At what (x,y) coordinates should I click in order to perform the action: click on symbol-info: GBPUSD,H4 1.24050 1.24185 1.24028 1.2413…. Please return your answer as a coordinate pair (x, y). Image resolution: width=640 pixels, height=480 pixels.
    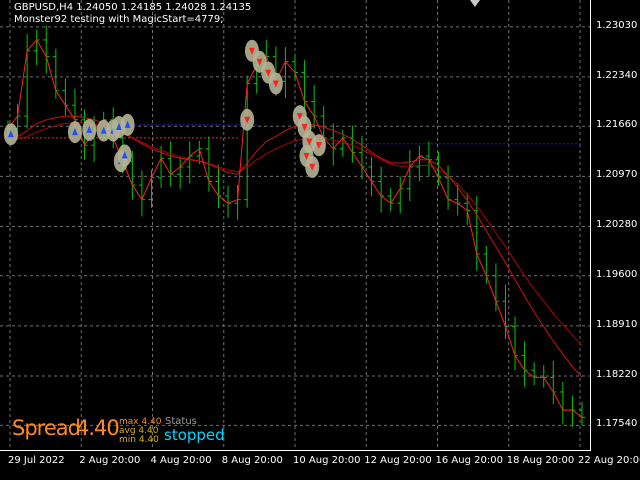
    Looking at the image, I should click on (133, 7).